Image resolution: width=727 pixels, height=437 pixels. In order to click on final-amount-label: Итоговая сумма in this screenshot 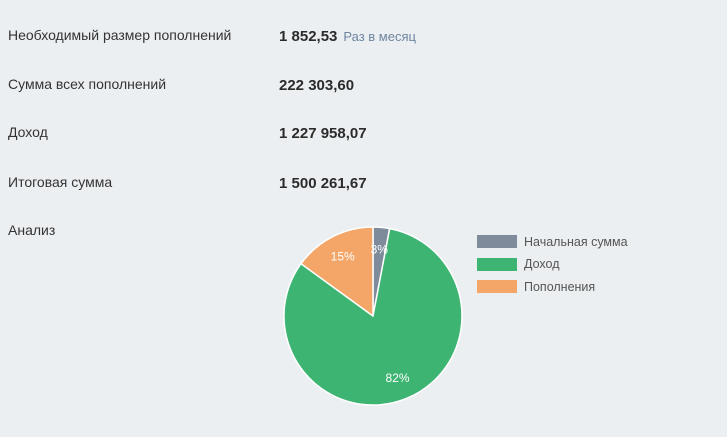, I will do `click(60, 182)`.